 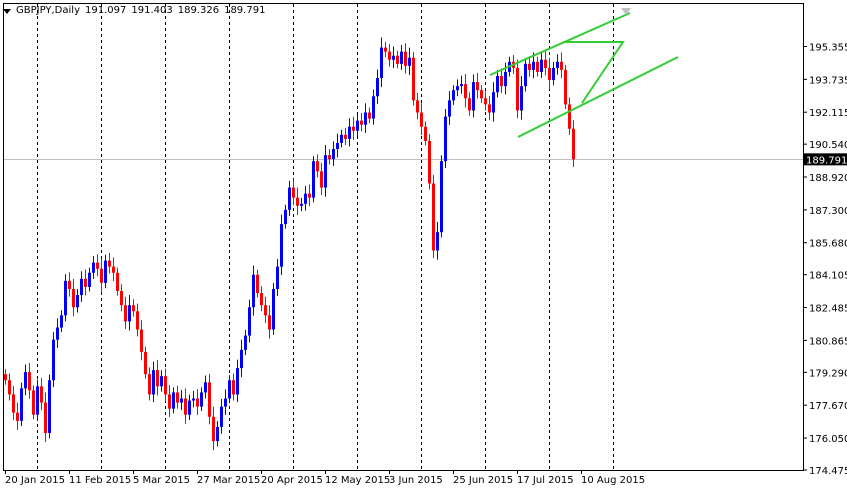 What do you see at coordinates (594, 72) in the screenshot?
I see `rising-wedge-pattern` at bounding box center [594, 72].